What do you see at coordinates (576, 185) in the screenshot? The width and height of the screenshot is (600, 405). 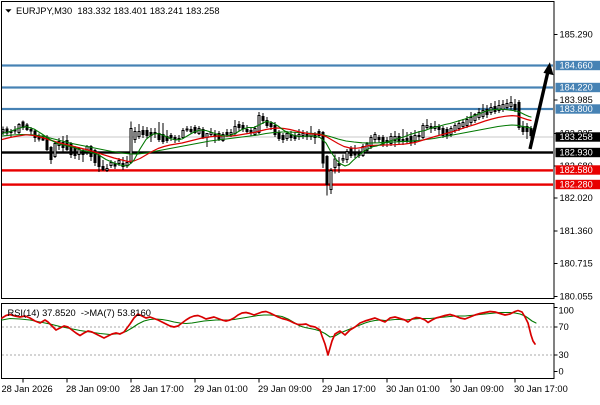 I see `svg-text: 182.280` at bounding box center [576, 185].